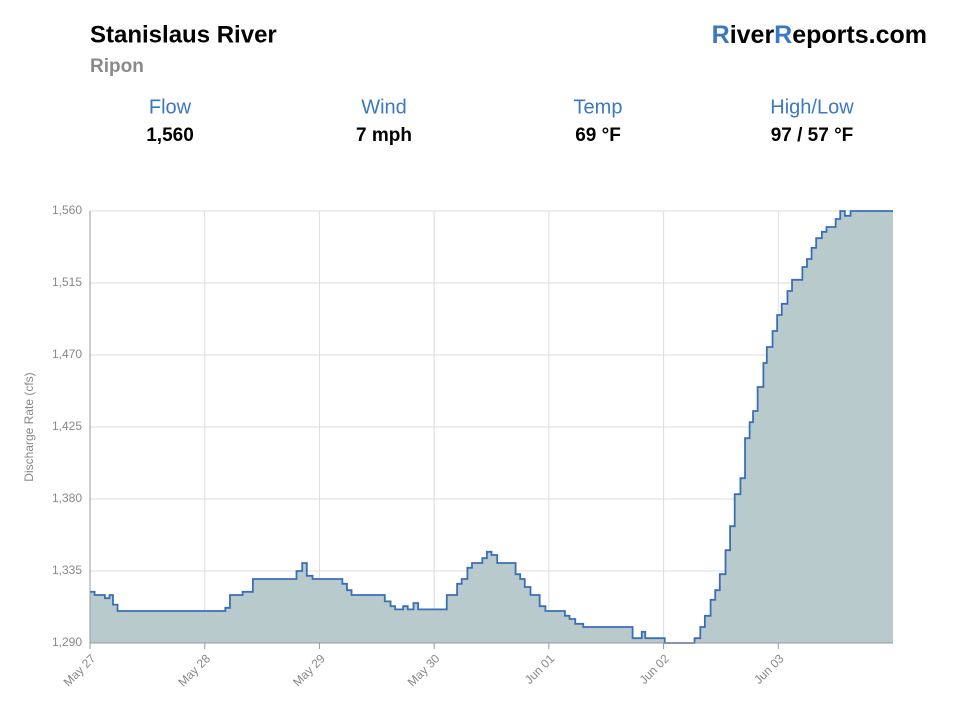 The width and height of the screenshot is (960, 725). Describe the element at coordinates (812, 135) in the screenshot. I see `stat-value: 97 / 57 °F` at that location.